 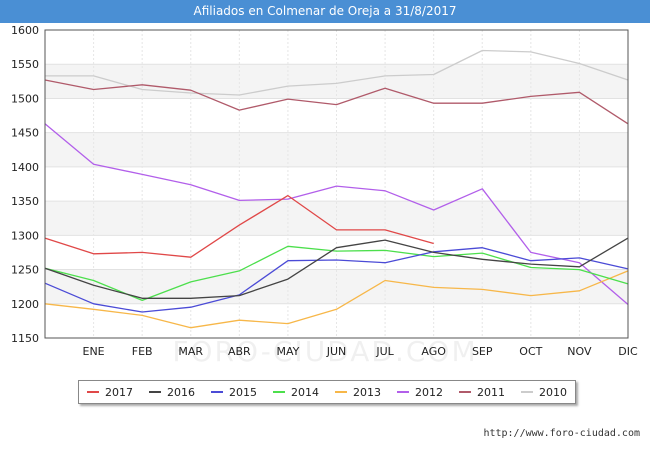 What do you see at coordinates (360, 351) in the screenshot?
I see `x-axis-ticks: ENE FEB MAR ABR MAY JUN JUL AGO SEP OCT NOV DIC` at bounding box center [360, 351].